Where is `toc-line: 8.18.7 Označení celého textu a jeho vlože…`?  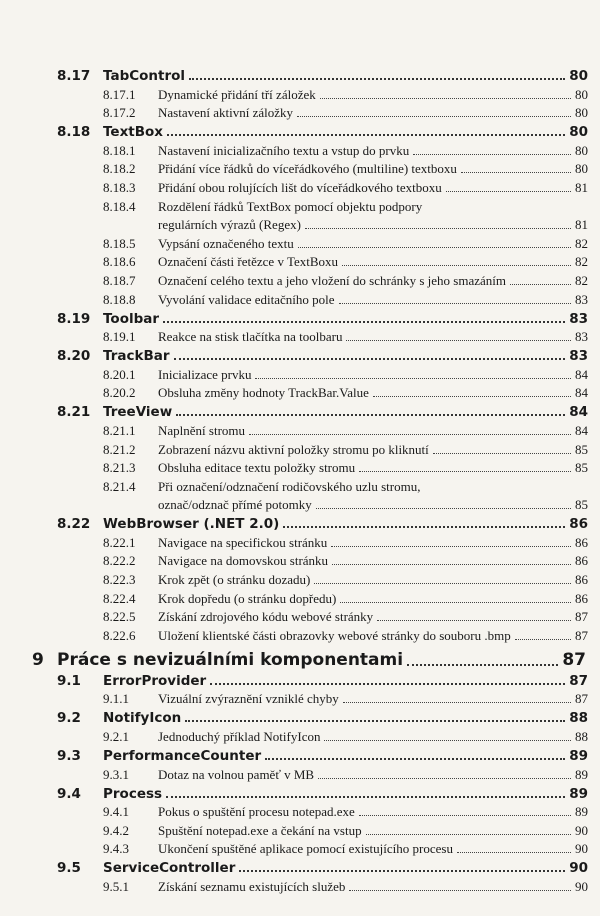 toc-line: 8.18.7 Označení celého textu a jeho vlože… is located at coordinates (300, 279).